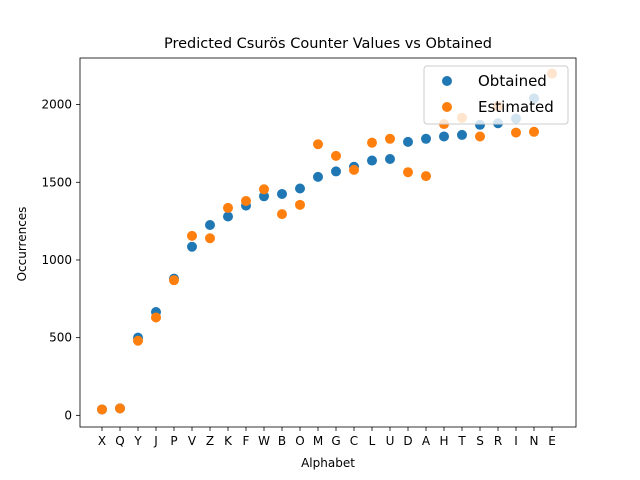 Image resolution: width=640 pixels, height=480 pixels. What do you see at coordinates (407, 441) in the screenshot?
I see `x-tick-label-D: D` at bounding box center [407, 441].